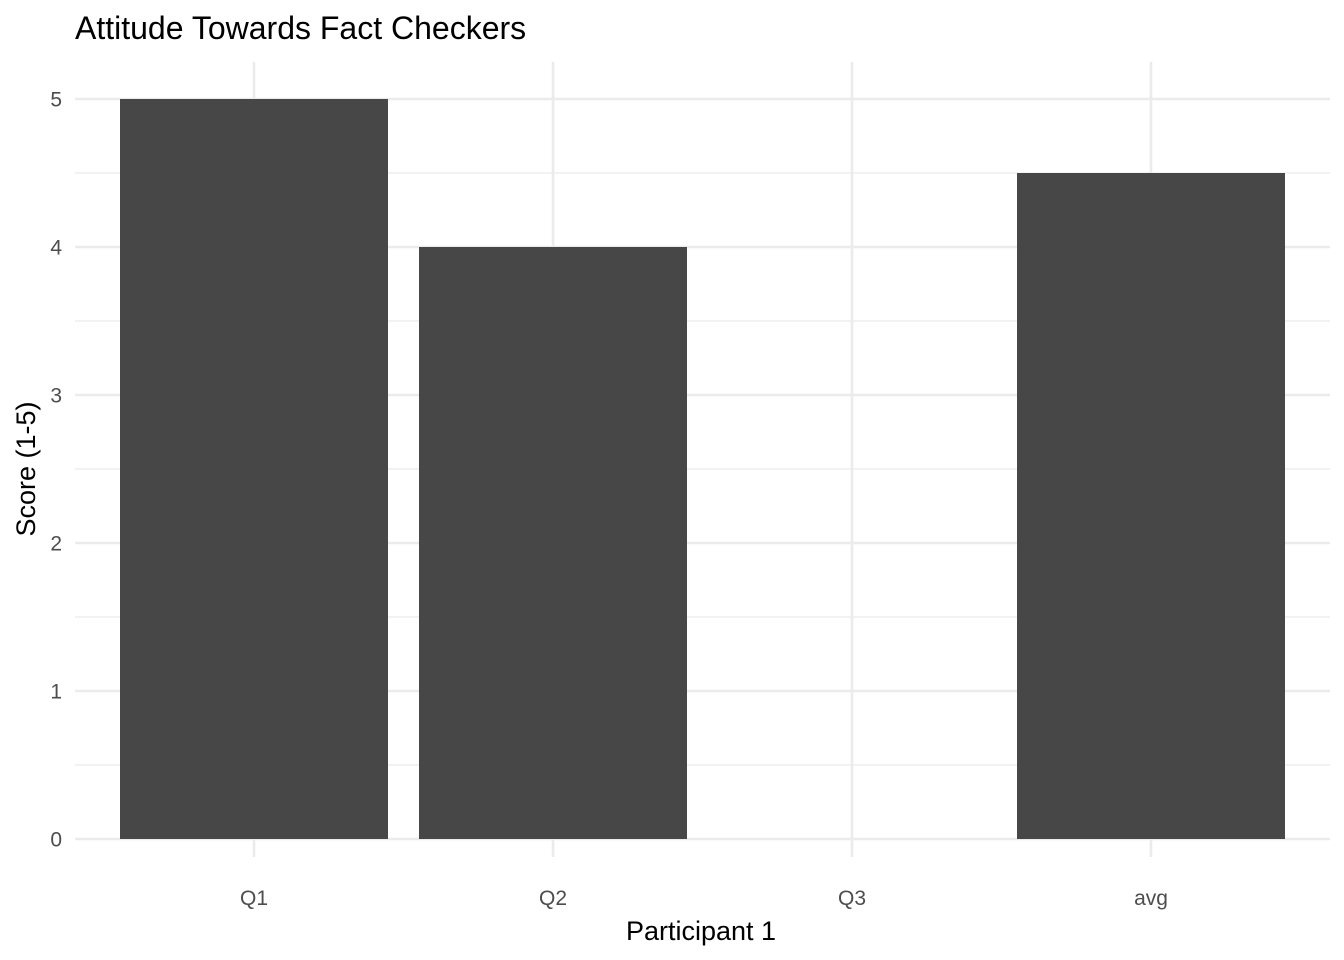 This screenshot has width=1344, height=960. I want to click on bar-q2, so click(553, 543).